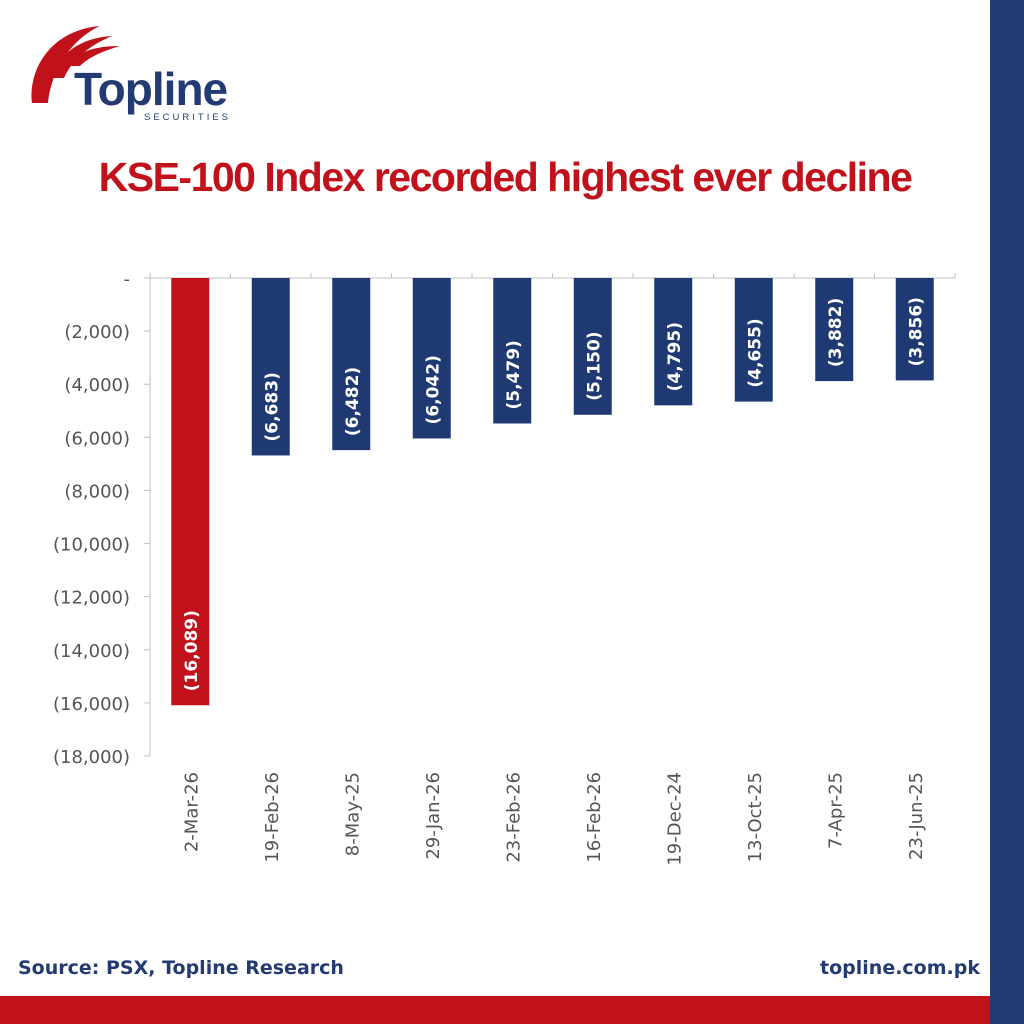 Image resolution: width=1024 pixels, height=1024 pixels. What do you see at coordinates (513, 817) in the screenshot?
I see `x-category-label: 23-Feb-26` at bounding box center [513, 817].